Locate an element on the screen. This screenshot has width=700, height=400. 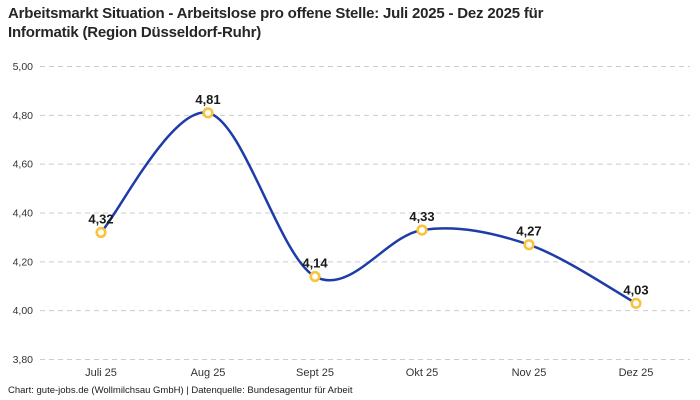
data-point-label: 4,81 is located at coordinates (207, 99).